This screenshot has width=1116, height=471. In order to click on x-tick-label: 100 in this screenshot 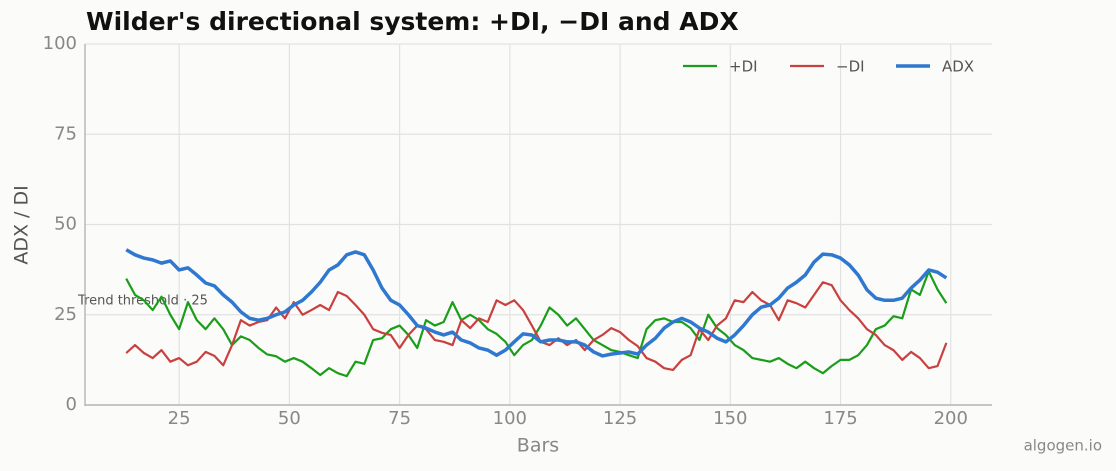, I will do `click(510, 418)`.